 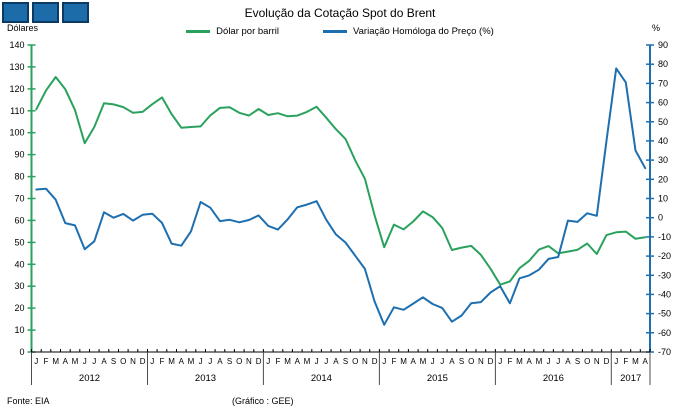 What do you see at coordinates (437, 378) in the screenshot?
I see `year-label: 2015` at bounding box center [437, 378].